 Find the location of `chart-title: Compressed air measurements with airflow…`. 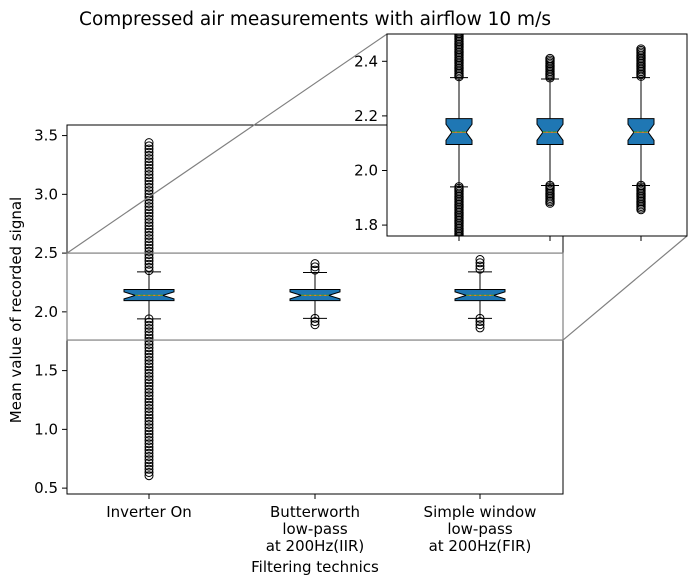

chart-title: Compressed air measurements with airflow… is located at coordinates (315, 19).